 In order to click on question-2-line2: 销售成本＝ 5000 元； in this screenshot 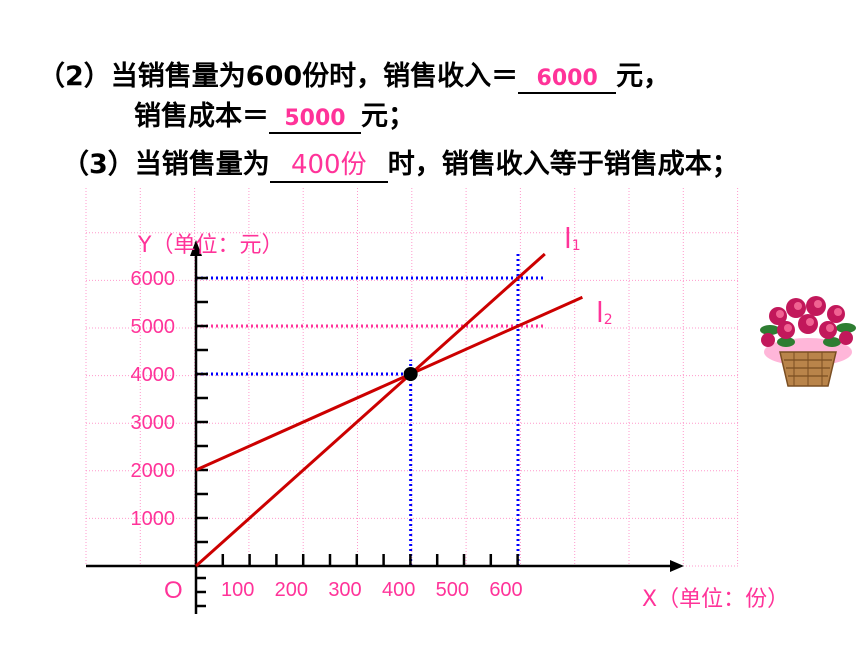, I will do `click(274, 114)`.